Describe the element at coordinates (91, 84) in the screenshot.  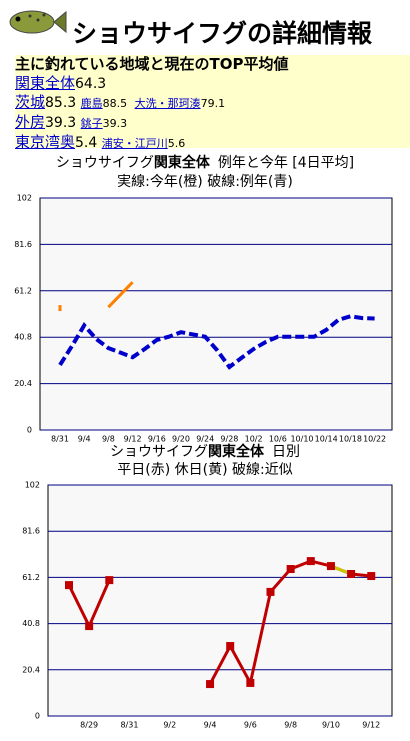
I see `region-value: 64.3` at that location.